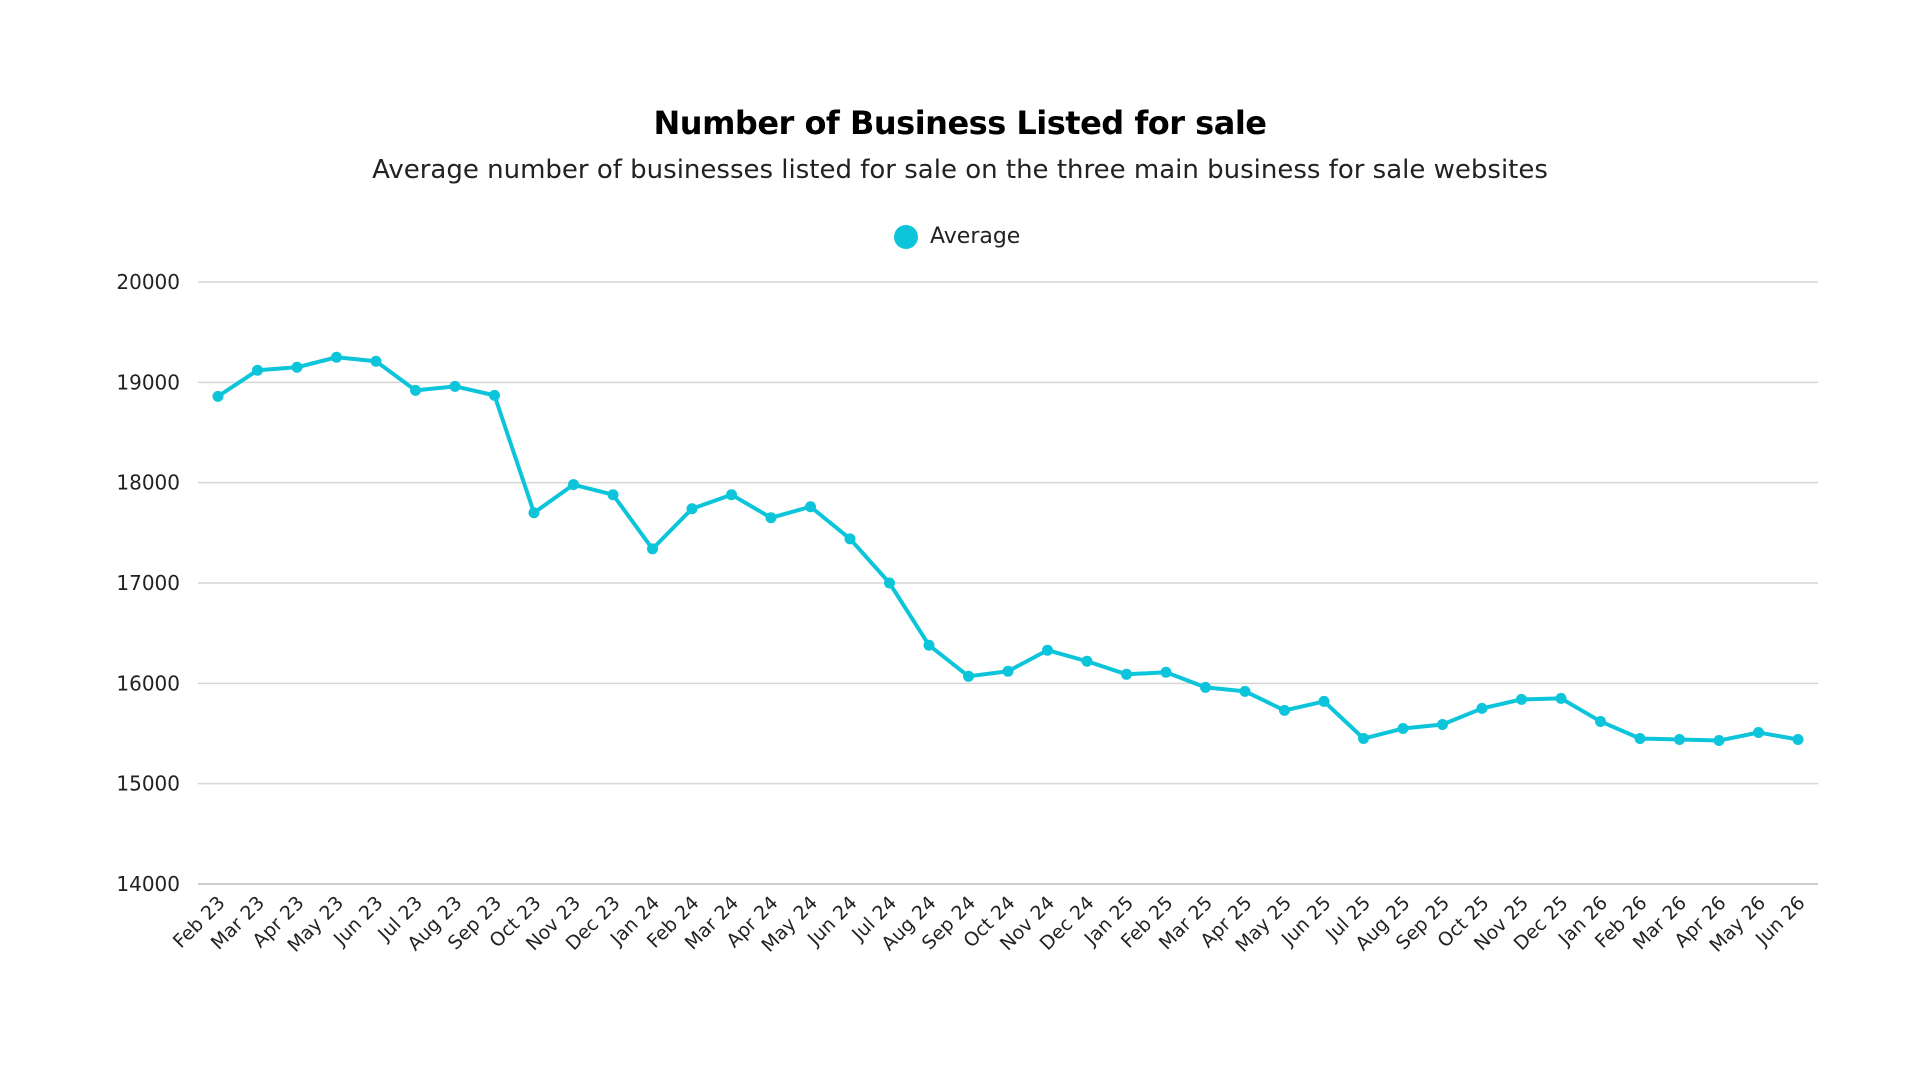 The width and height of the screenshot is (1920, 1080). I want to click on chart-title: Number of Business Listed for sale, so click(960, 123).